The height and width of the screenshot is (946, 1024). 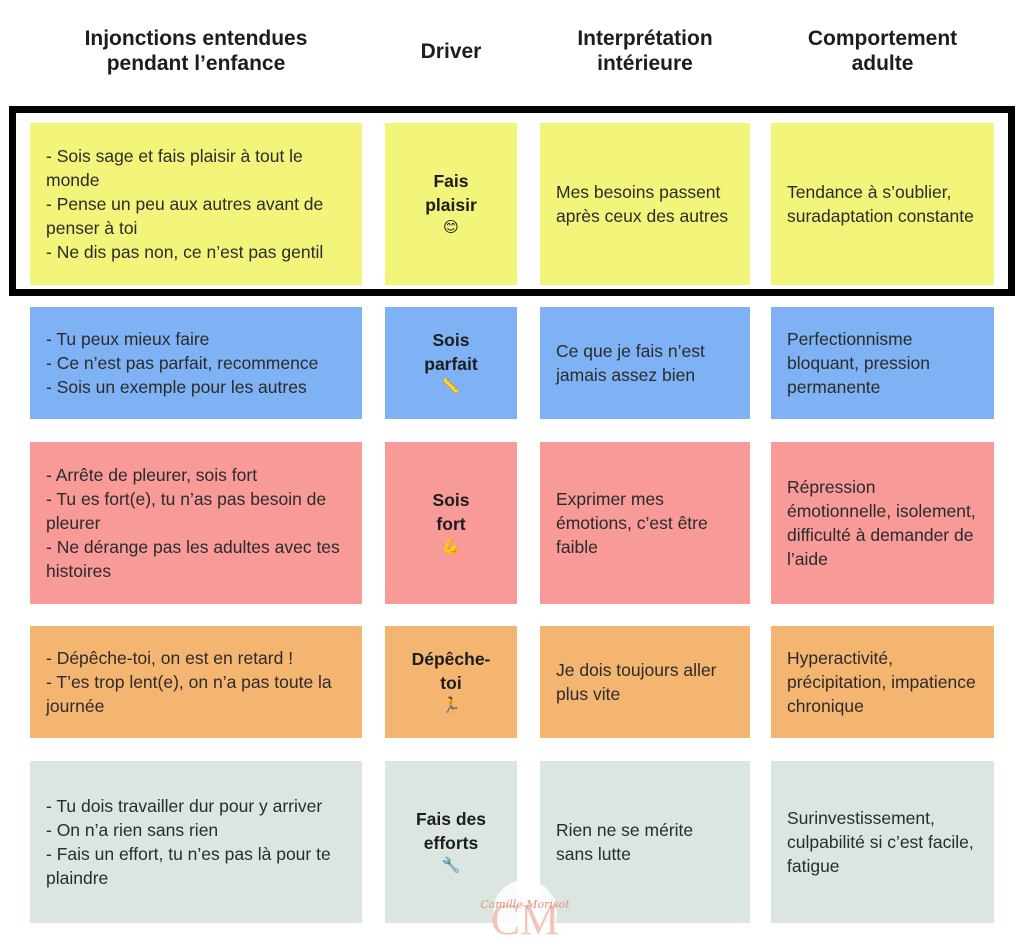 What do you see at coordinates (645, 682) in the screenshot?
I see `interpretation-card: Je dois toujours aller plus vite` at bounding box center [645, 682].